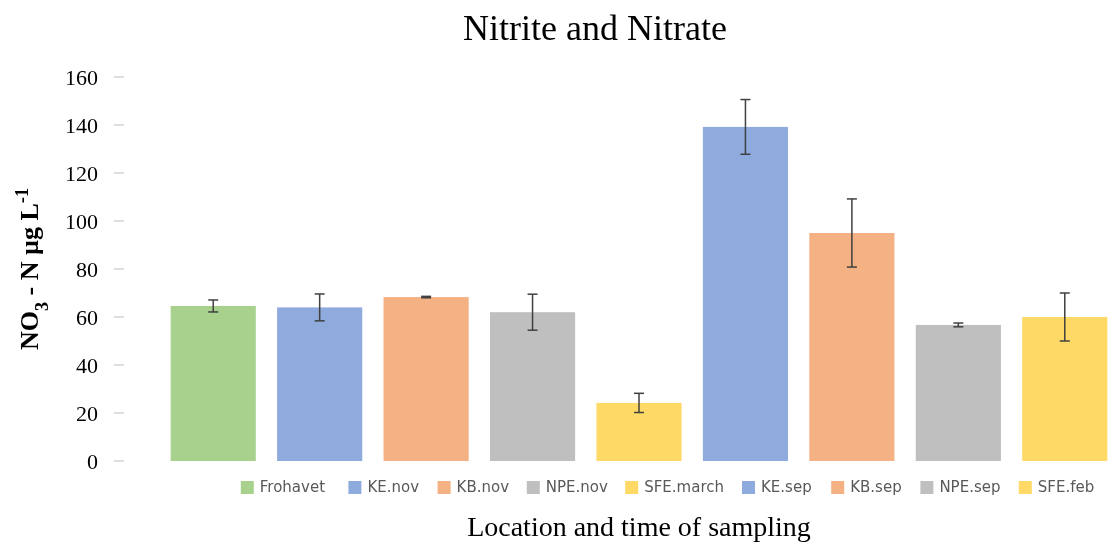  Describe the element at coordinates (81, 77) in the screenshot. I see `y-tick-label: 160` at that location.